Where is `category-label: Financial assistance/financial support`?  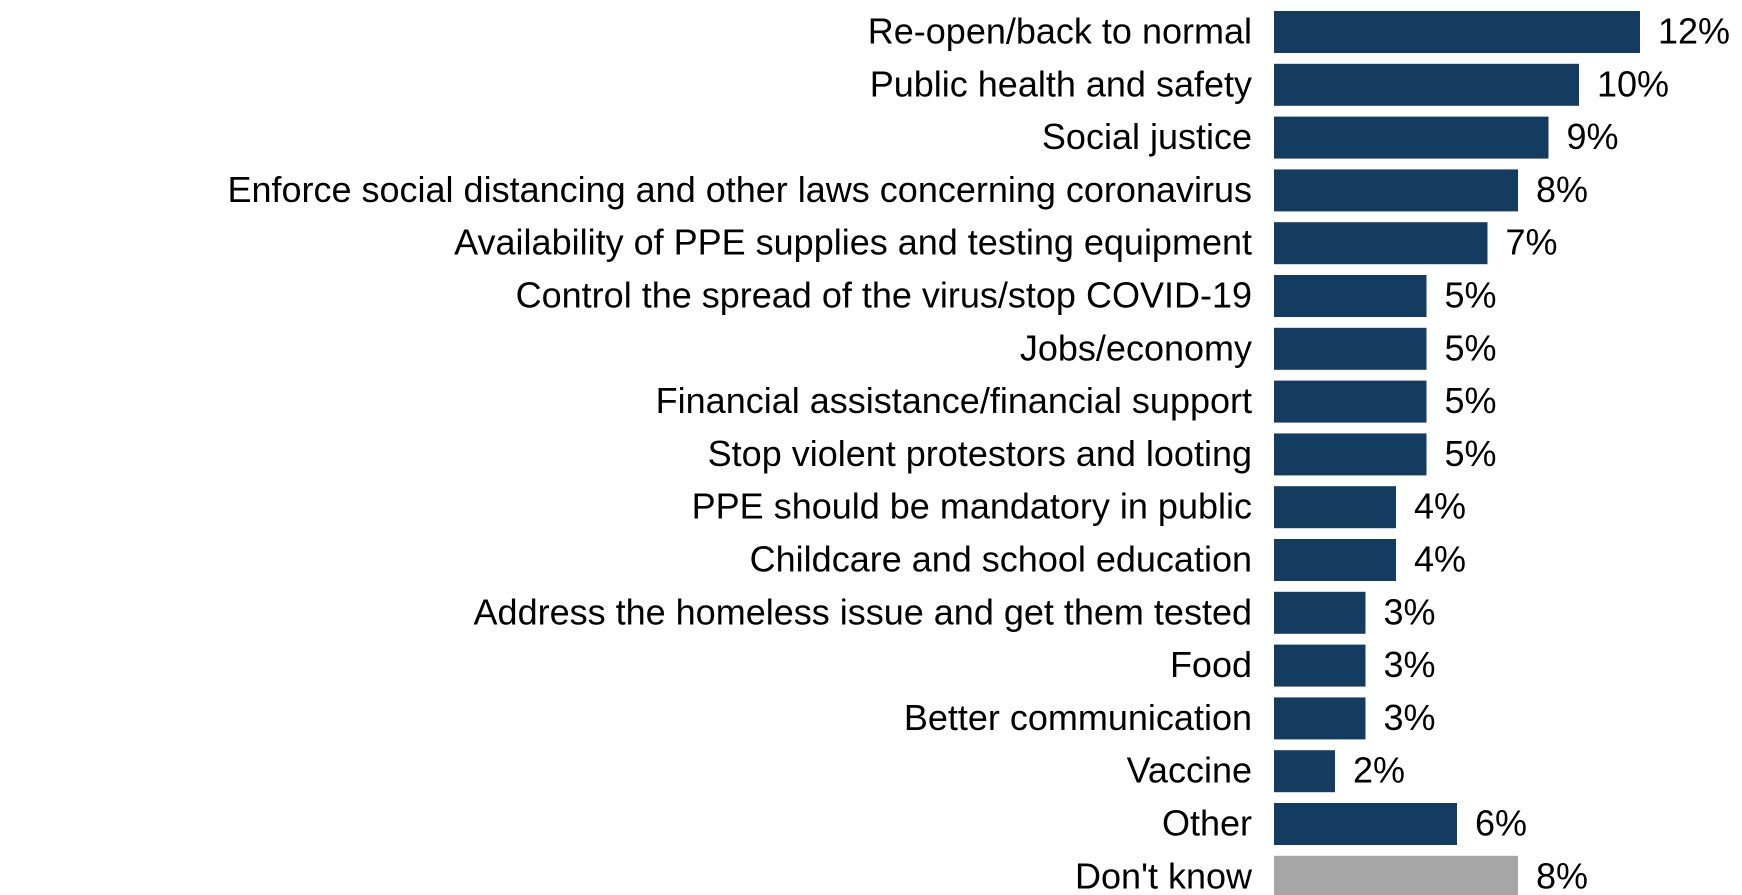
category-label: Financial assistance/financial support is located at coordinates (954, 400).